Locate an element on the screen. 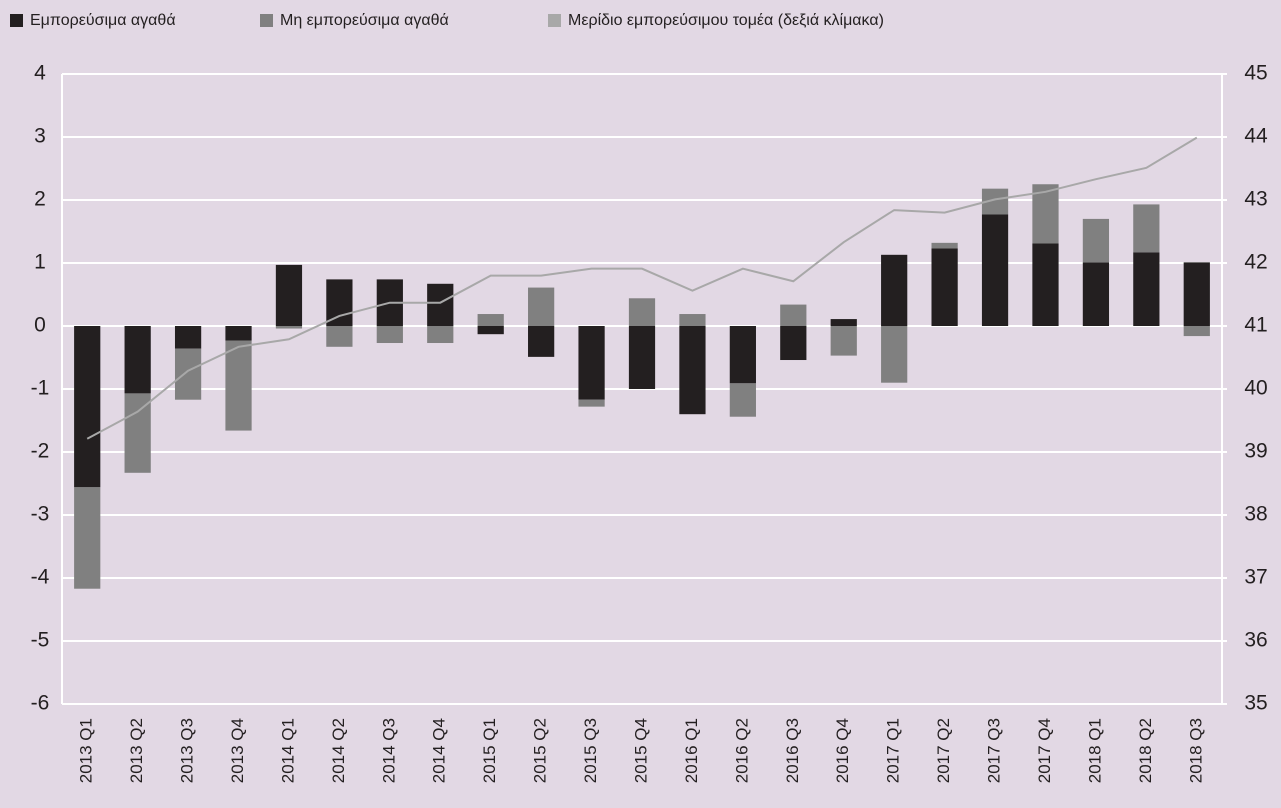 Image resolution: width=1281 pixels, height=808 pixels. x-tick-label: 2013 Q1 is located at coordinates (86, 750).